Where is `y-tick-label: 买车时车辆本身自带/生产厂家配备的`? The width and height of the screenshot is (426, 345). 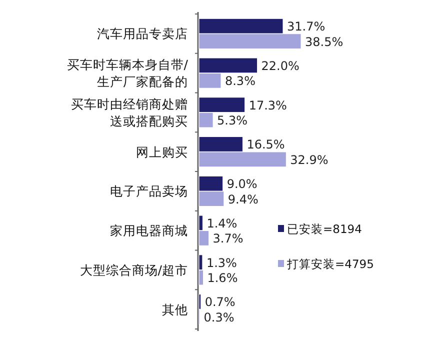 y-tick-label: 买车时车辆本身自带/生产厂家配备的 is located at coordinates (127, 73).